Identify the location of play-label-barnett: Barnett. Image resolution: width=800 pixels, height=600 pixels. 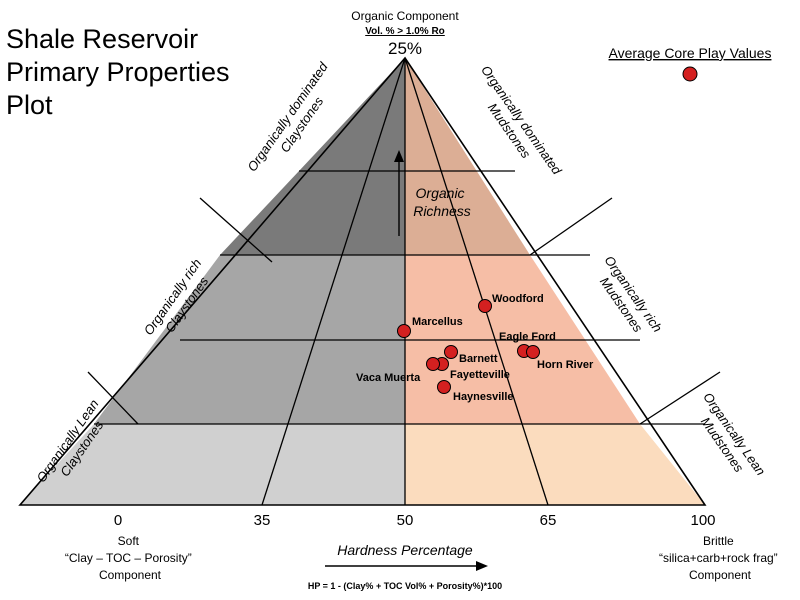
(478, 359).